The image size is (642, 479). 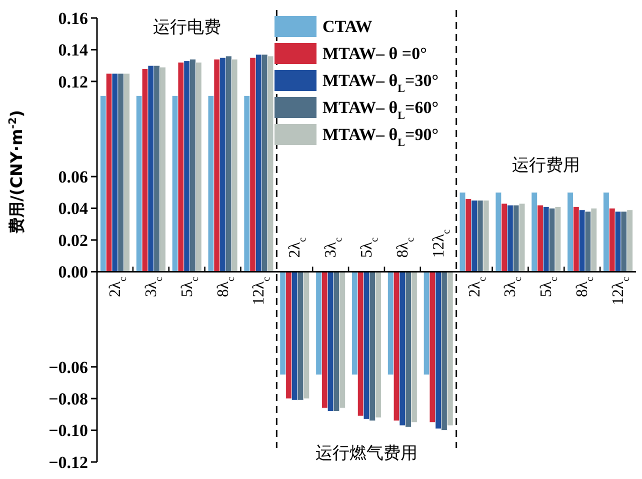 I want to click on annotation: 运行电费, so click(x=186, y=27).